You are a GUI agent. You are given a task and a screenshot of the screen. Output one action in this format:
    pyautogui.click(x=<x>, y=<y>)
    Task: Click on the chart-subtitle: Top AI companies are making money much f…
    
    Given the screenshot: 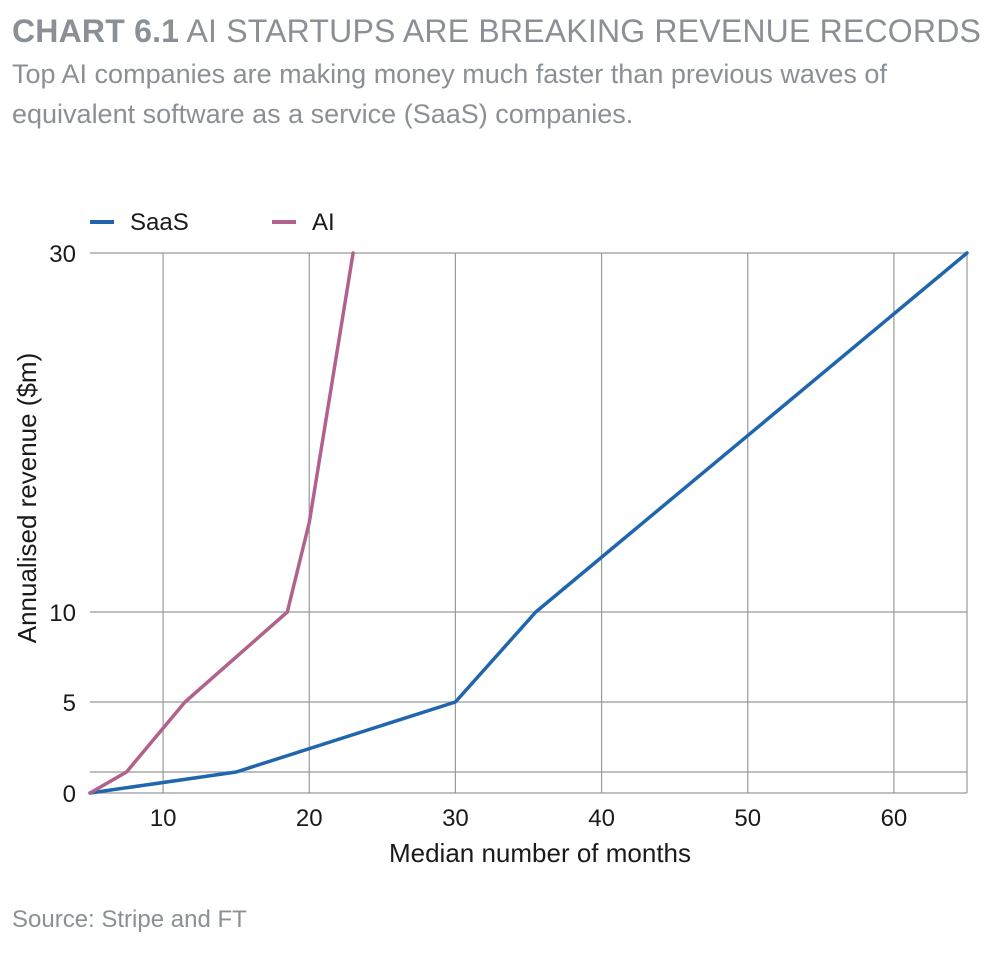 What is the action you would take?
    pyautogui.click(x=449, y=94)
    